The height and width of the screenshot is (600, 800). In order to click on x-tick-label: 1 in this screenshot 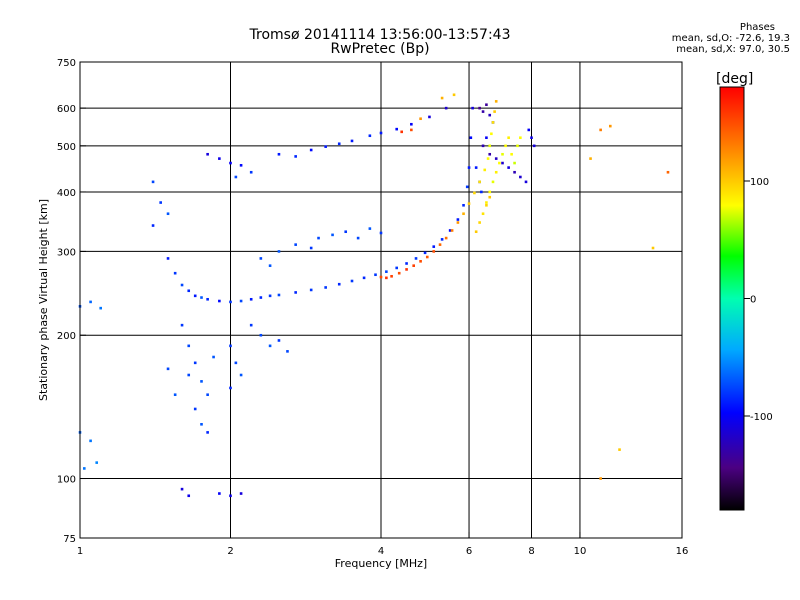, I will do `click(80, 551)`.